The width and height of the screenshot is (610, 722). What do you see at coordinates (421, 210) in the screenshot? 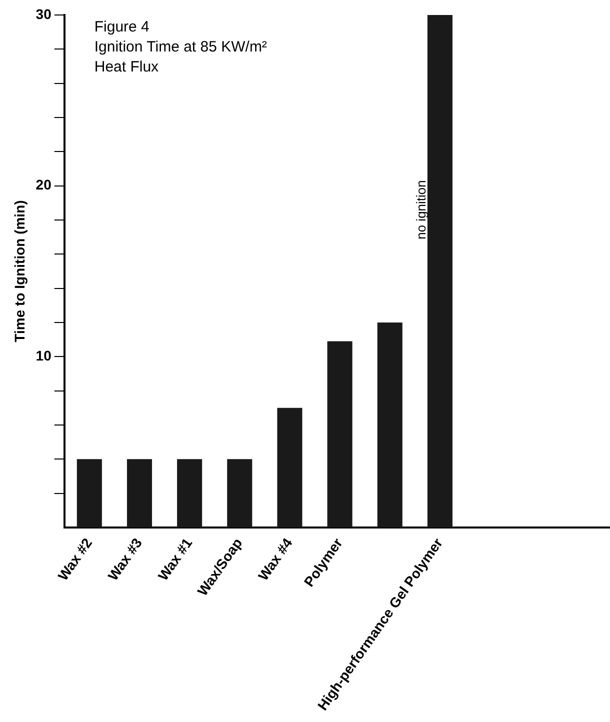
I see `annotation: no ignition` at bounding box center [421, 210].